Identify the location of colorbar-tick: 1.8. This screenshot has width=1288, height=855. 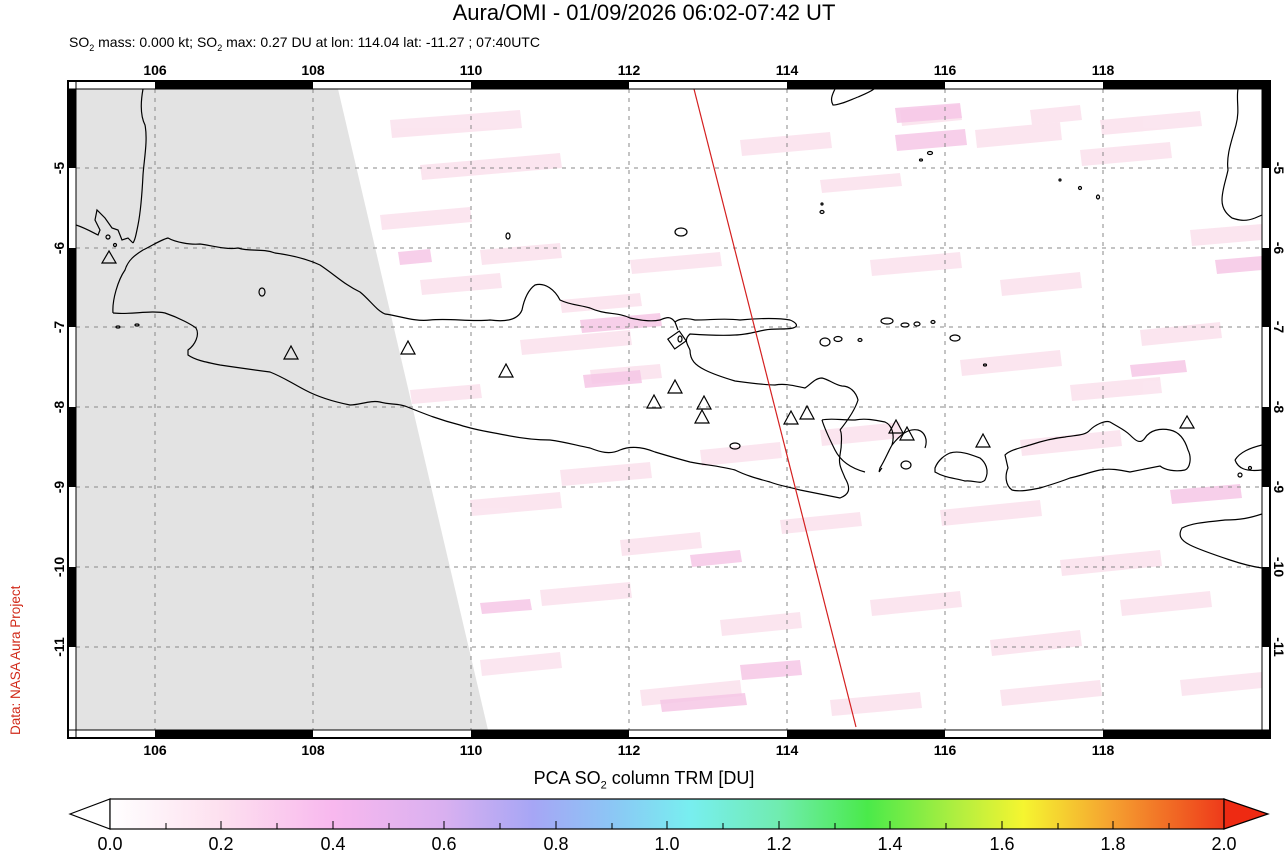
(1113, 844).